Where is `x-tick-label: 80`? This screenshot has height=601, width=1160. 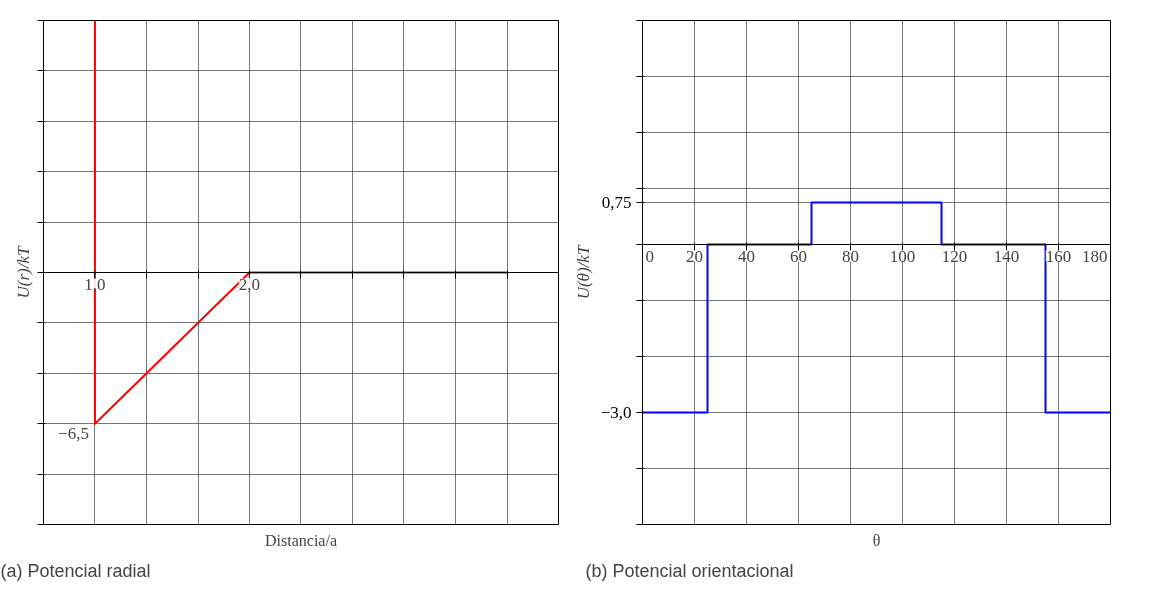
x-tick-label: 80 is located at coordinates (850, 256).